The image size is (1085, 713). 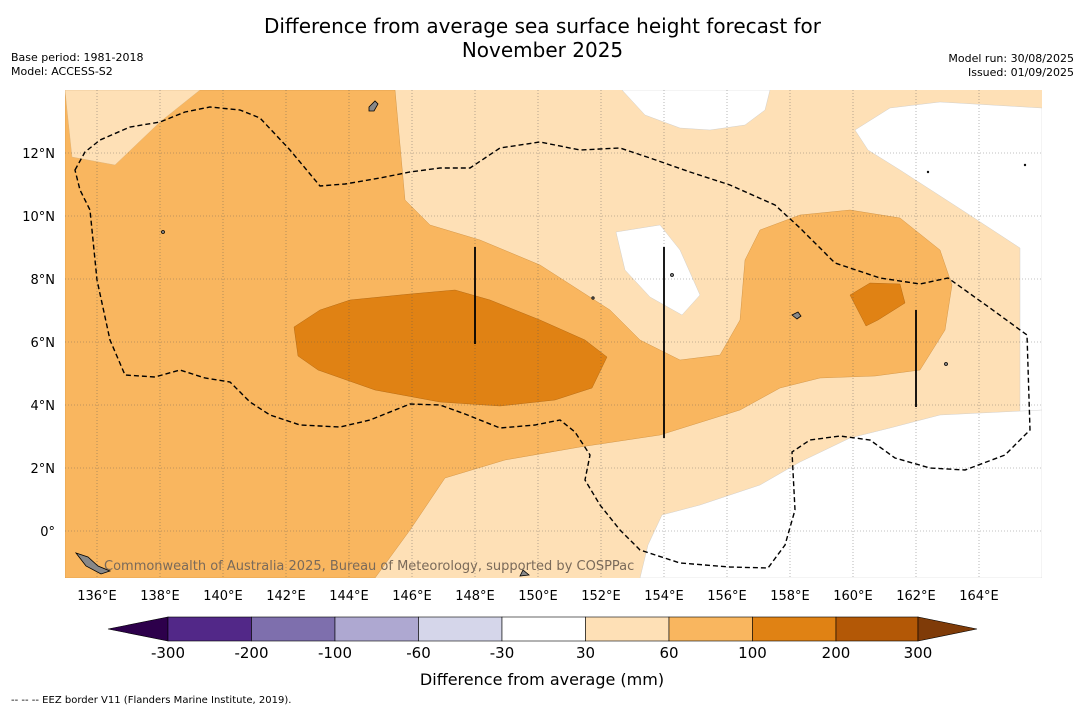 What do you see at coordinates (877, 304) in the screenshot?
I see `anomaly-100-200-region-east` at bounding box center [877, 304].